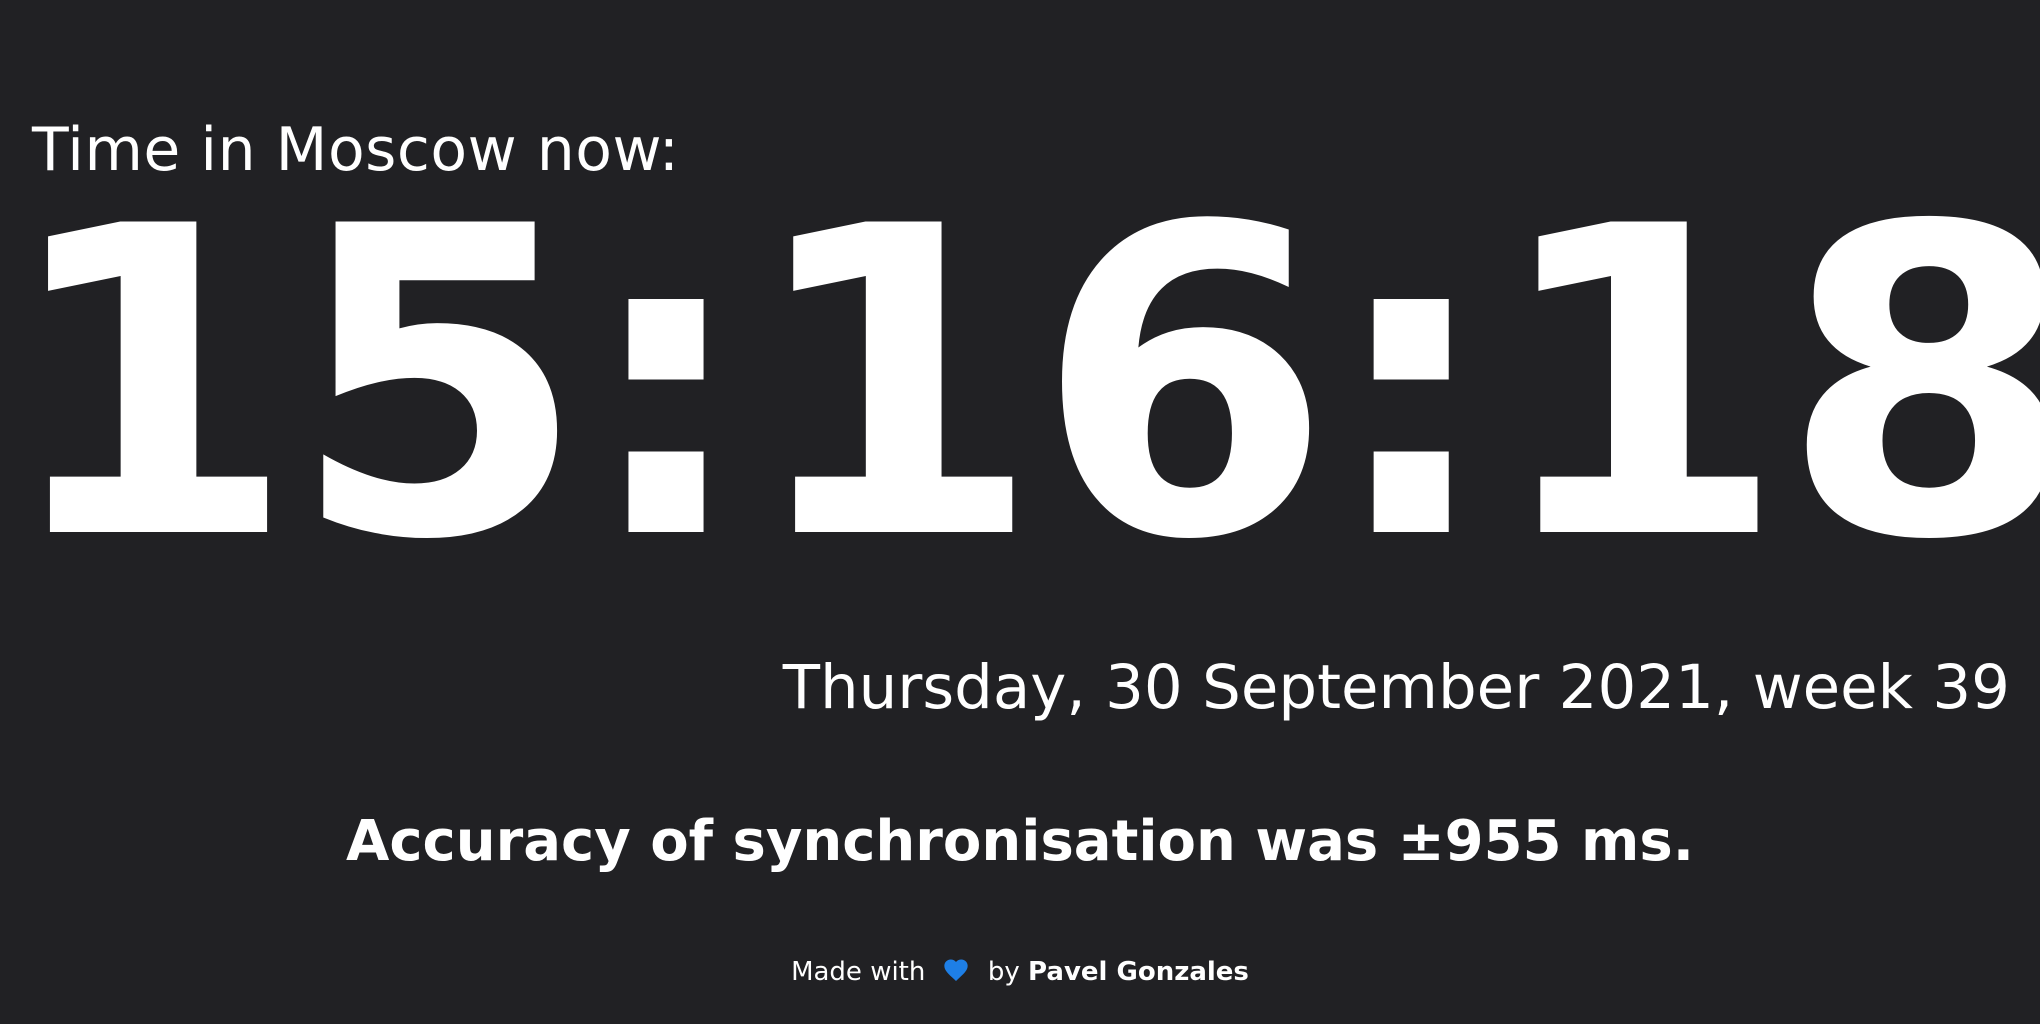  I want to click on heart-icon, so click(956, 970).